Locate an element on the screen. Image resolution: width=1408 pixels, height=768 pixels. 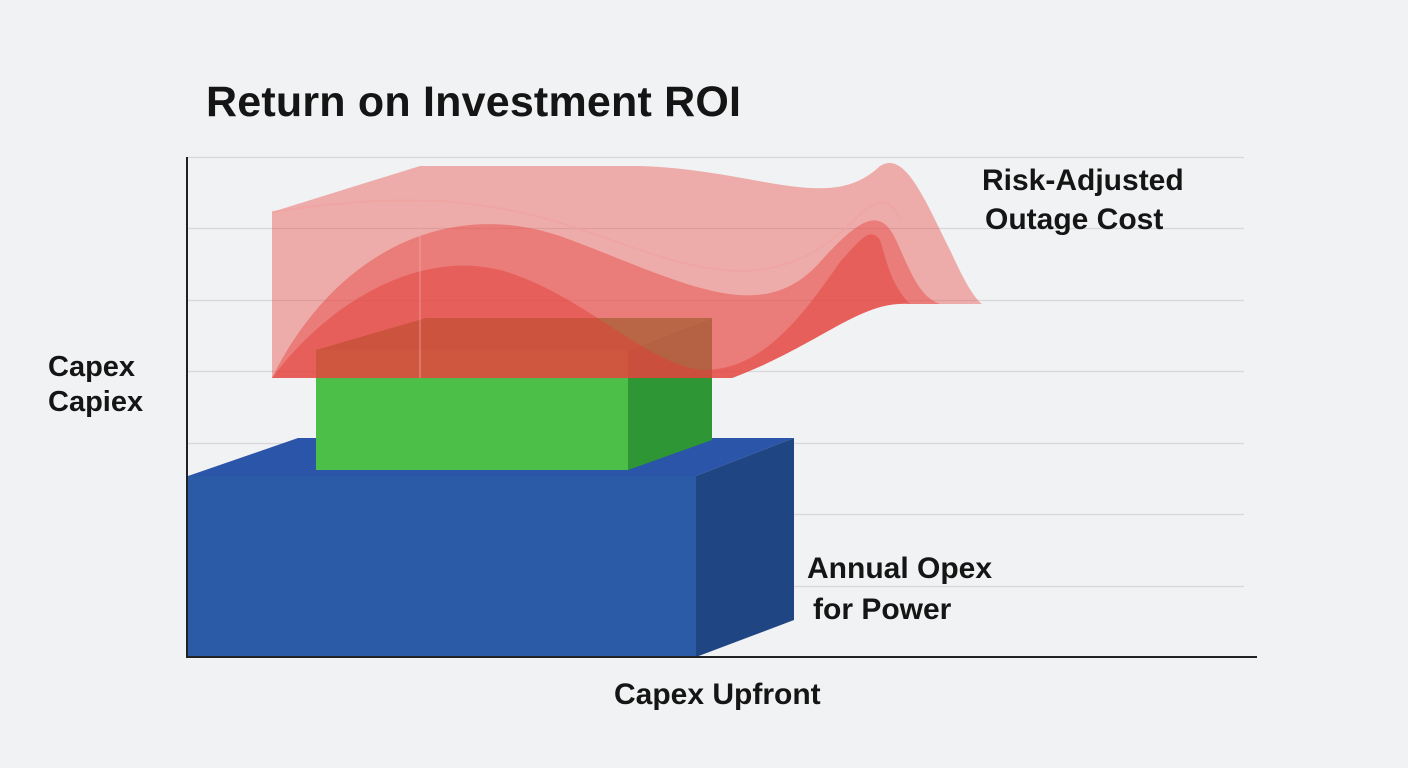
risk-surface-mid is located at coordinates (606, 299).